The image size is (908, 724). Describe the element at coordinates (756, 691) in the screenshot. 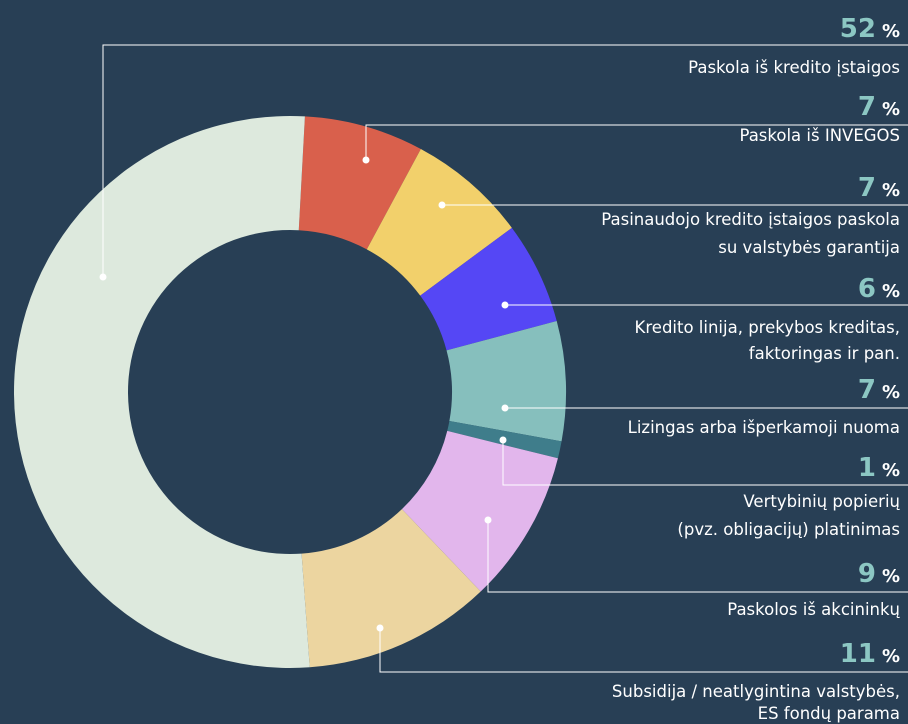

I see `category-label: Subsidija / neatlygintina valstybės,` at that location.